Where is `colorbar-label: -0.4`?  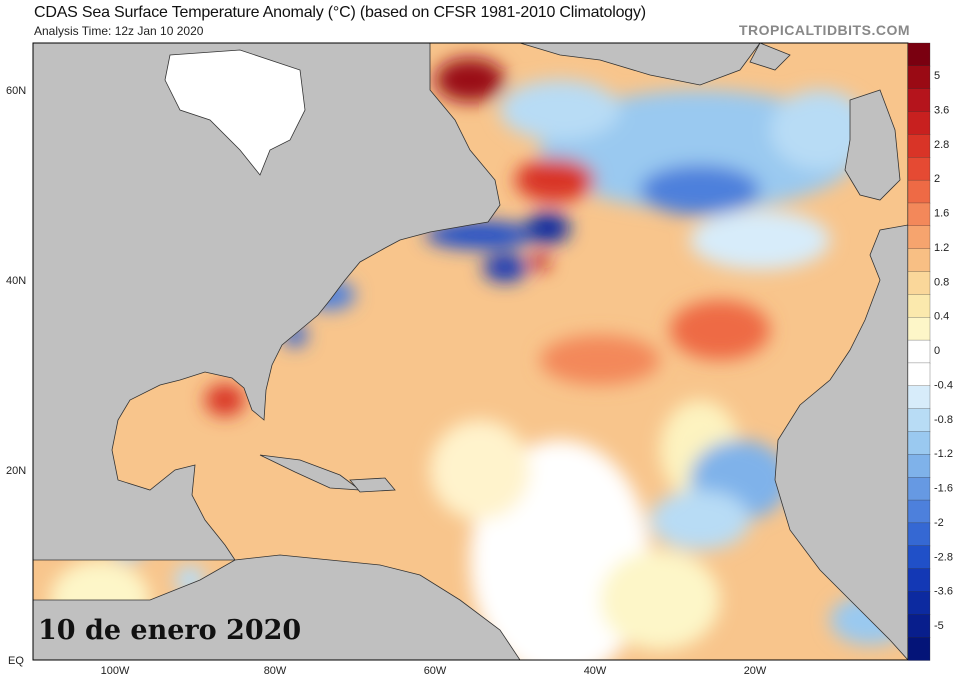
colorbar-label: -0.4 is located at coordinates (943, 385).